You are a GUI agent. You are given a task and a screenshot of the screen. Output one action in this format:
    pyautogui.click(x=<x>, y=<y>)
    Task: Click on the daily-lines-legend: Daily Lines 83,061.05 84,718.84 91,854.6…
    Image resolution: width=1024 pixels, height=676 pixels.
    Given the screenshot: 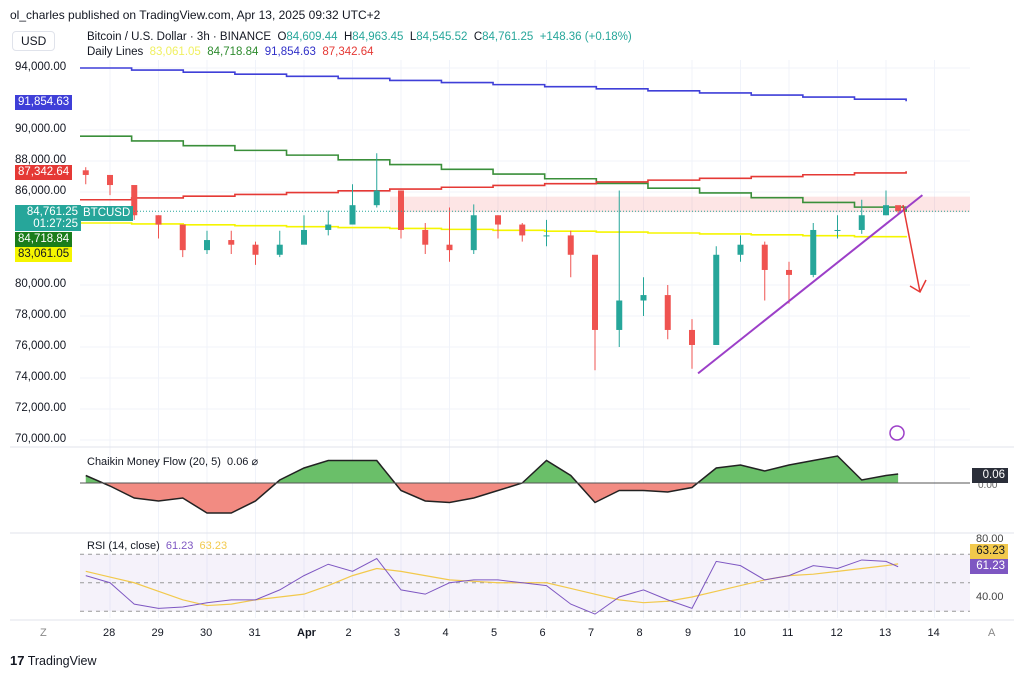 What is the action you would take?
    pyautogui.click(x=230, y=52)
    